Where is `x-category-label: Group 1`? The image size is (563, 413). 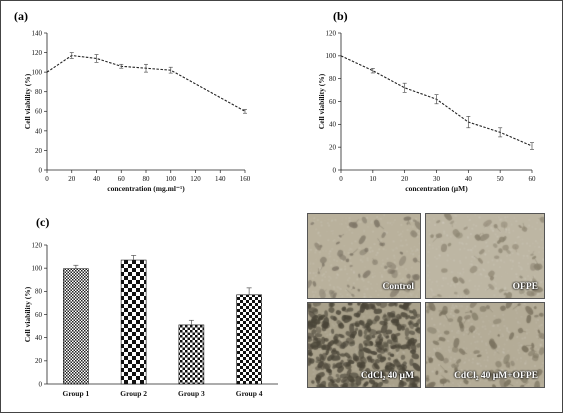
x-category-label: Group 1 is located at coordinates (76, 393).